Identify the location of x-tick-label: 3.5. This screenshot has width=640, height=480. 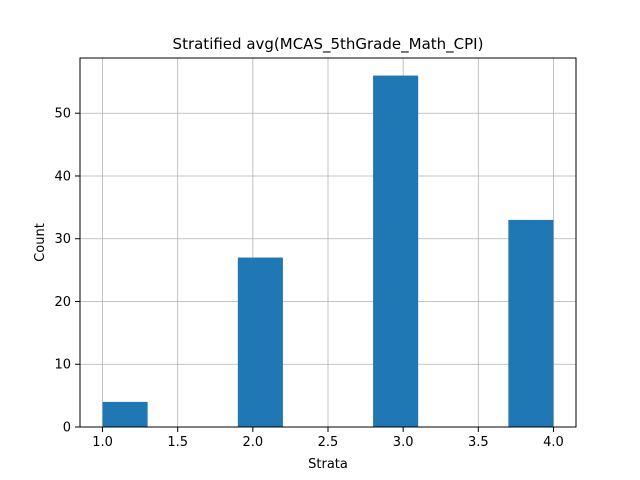
(478, 442).